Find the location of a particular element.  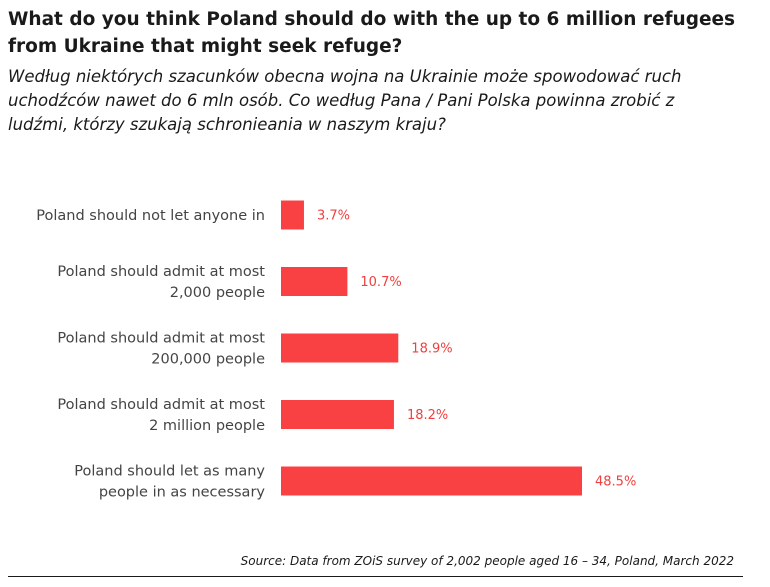

category-label-2-line-1: 200,000 people is located at coordinates (208, 360).